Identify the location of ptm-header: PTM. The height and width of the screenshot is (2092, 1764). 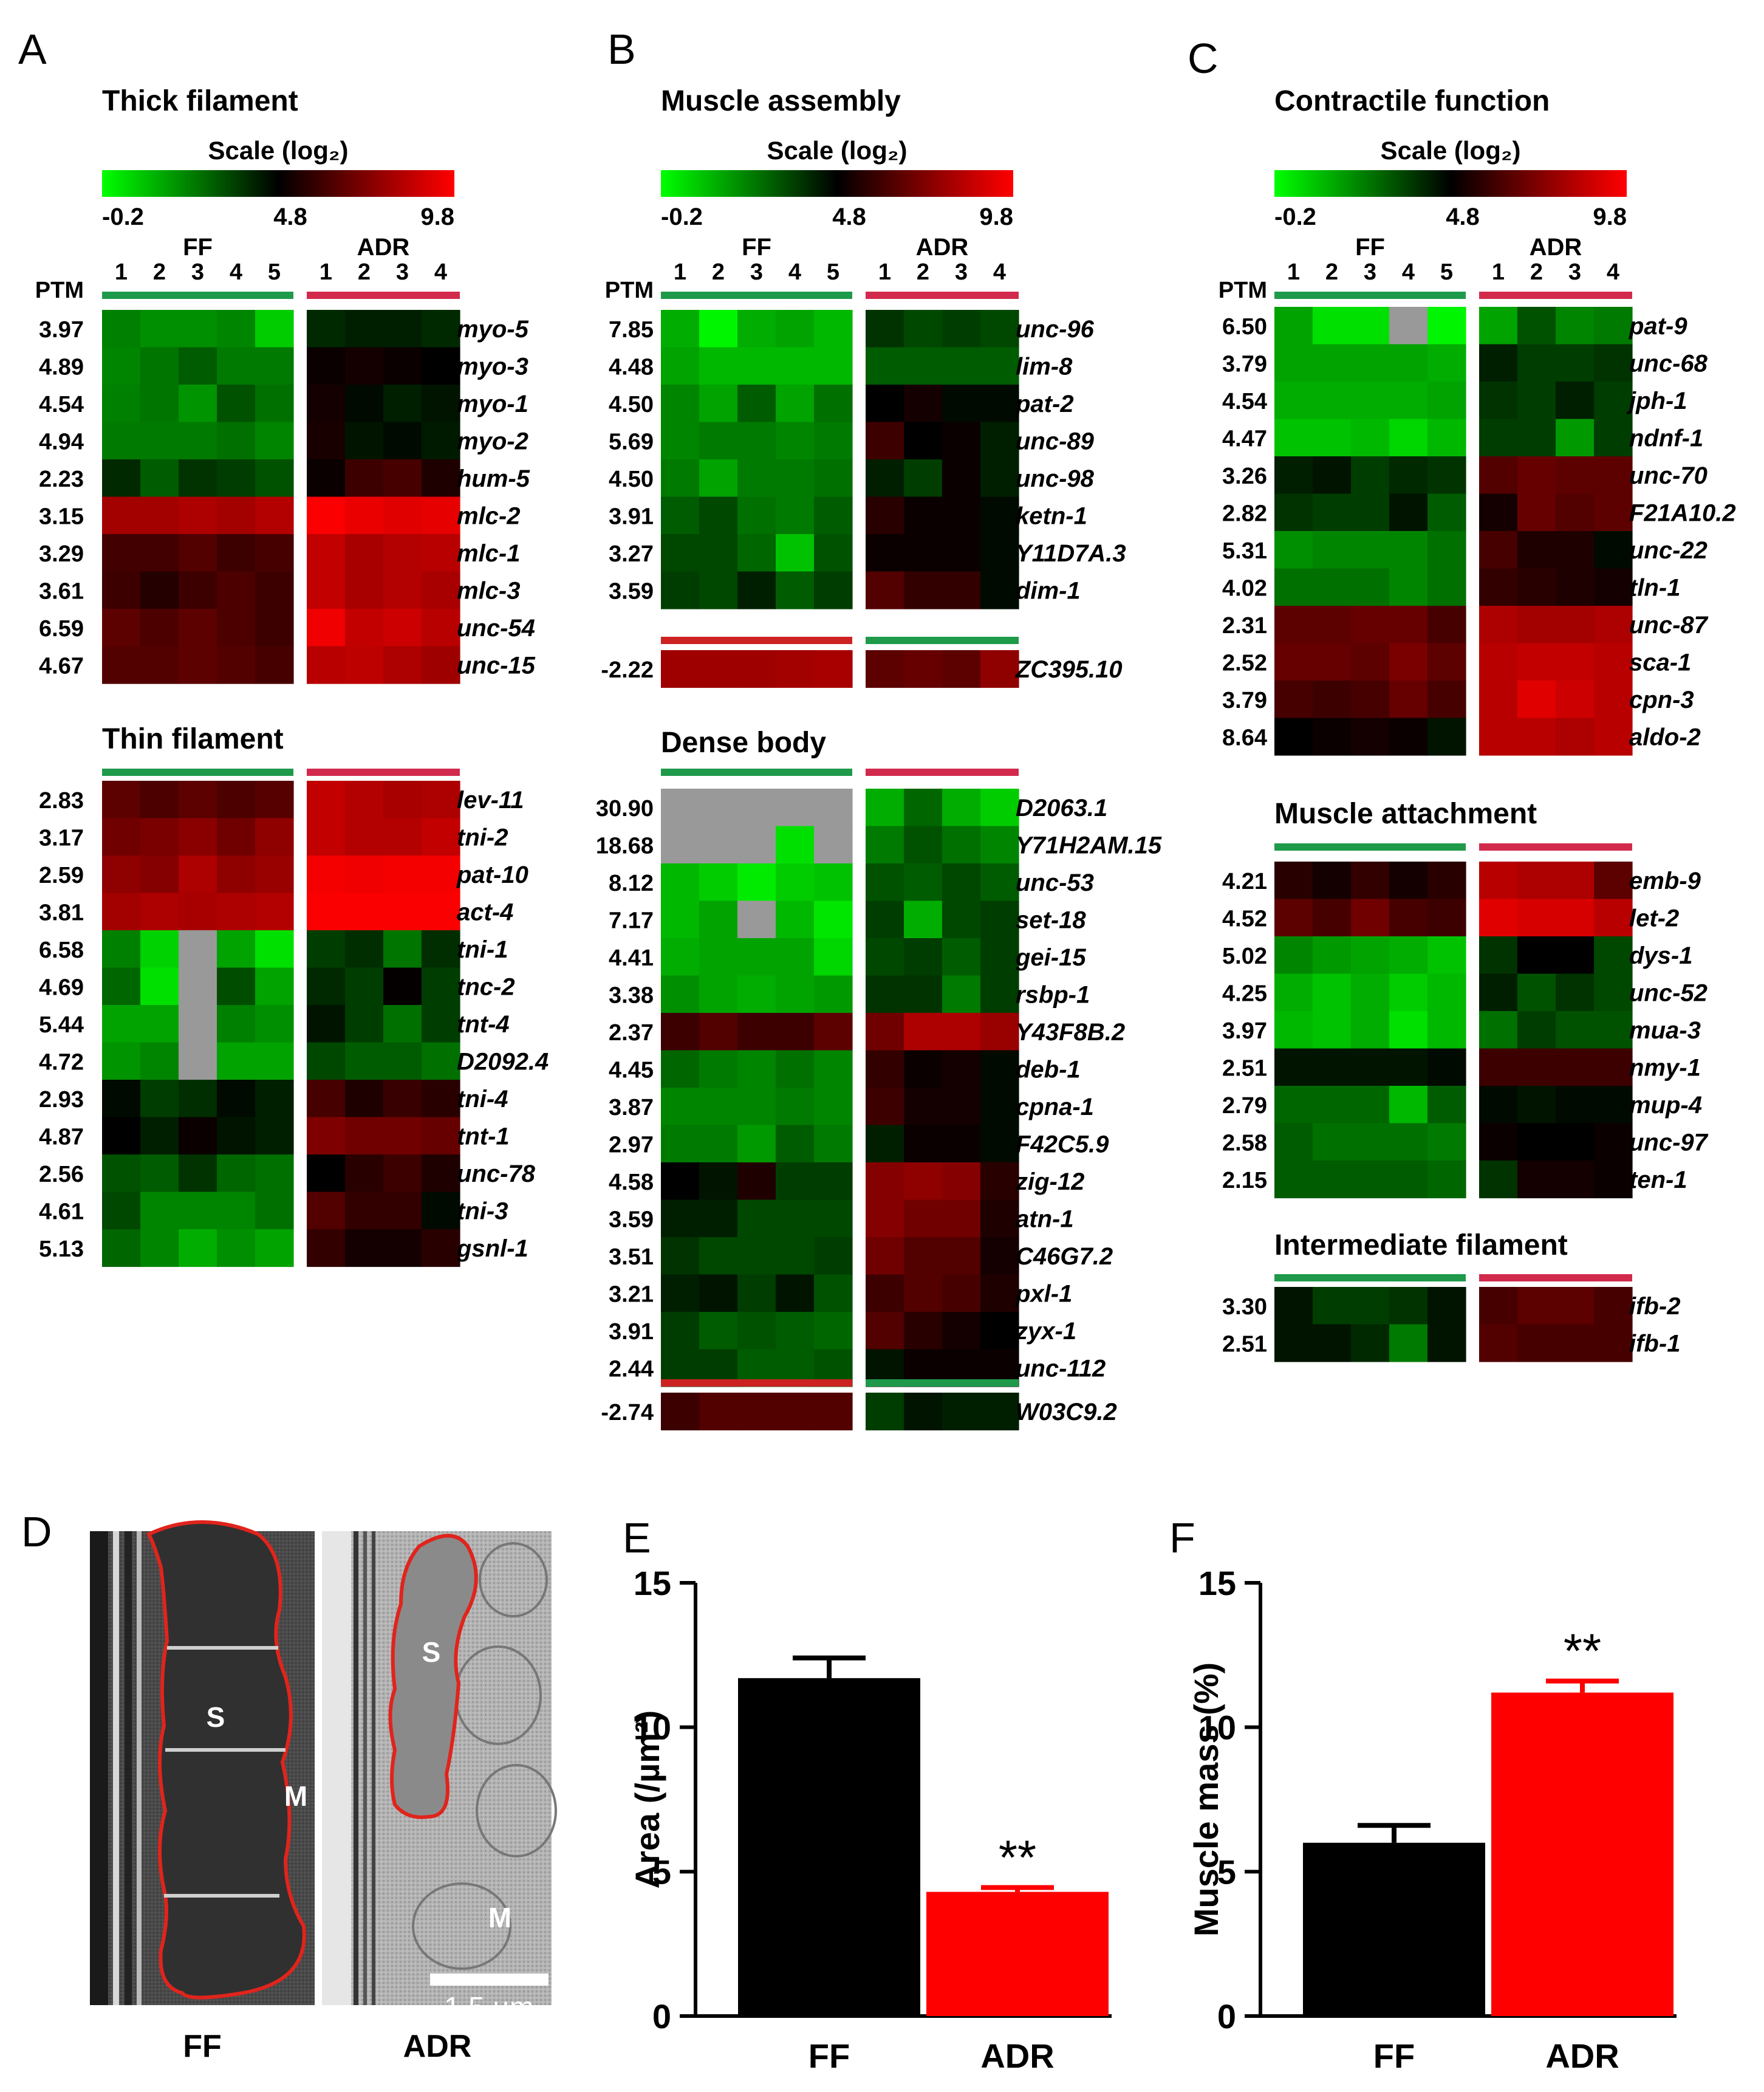
(1243, 290).